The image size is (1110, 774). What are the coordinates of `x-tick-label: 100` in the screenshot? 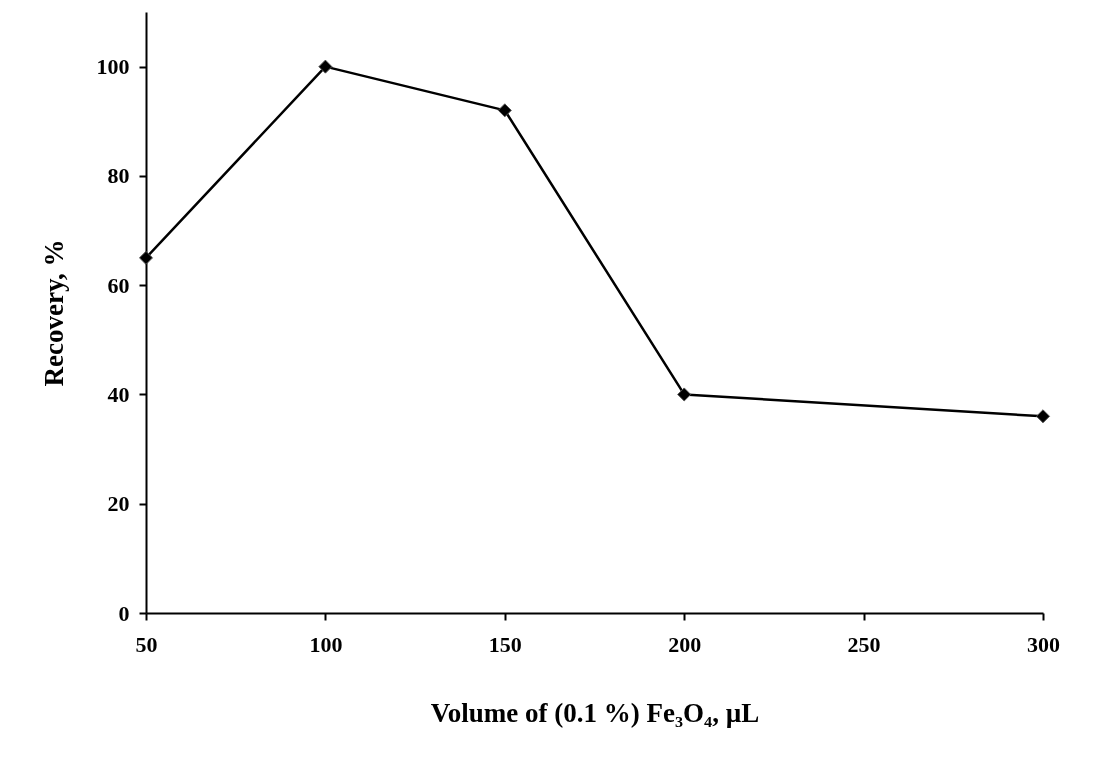 It's located at (326, 644).